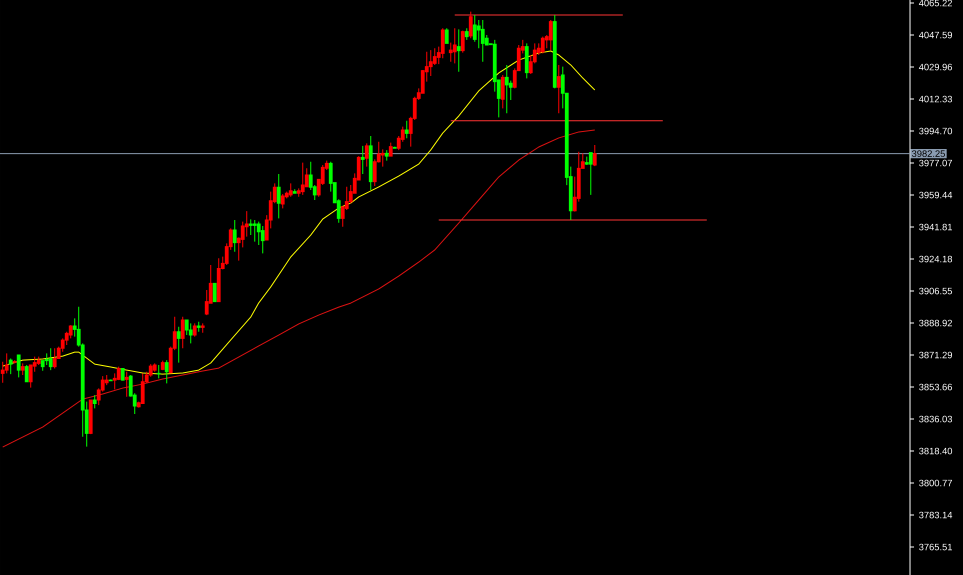  I want to click on y-tick-label: 4012.33, so click(935, 99).